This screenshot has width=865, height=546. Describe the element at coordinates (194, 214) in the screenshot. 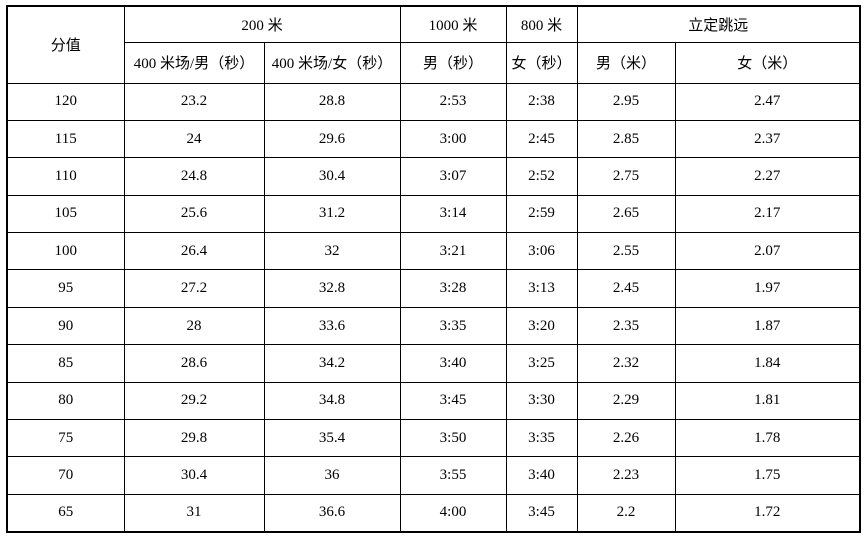

I see `table-cell: 25.6` at that location.